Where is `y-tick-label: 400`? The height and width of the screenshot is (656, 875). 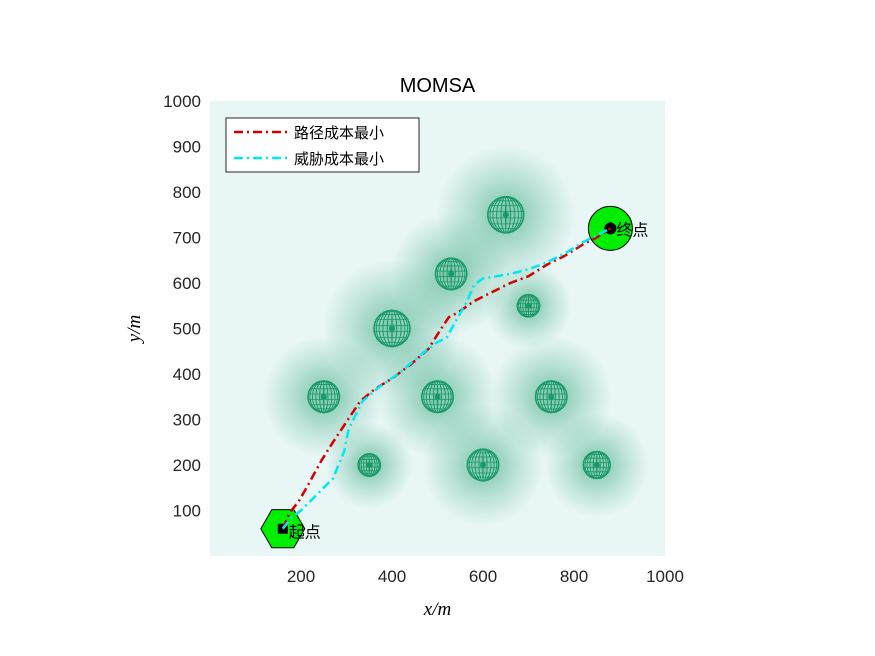
y-tick-label: 400 is located at coordinates (187, 374).